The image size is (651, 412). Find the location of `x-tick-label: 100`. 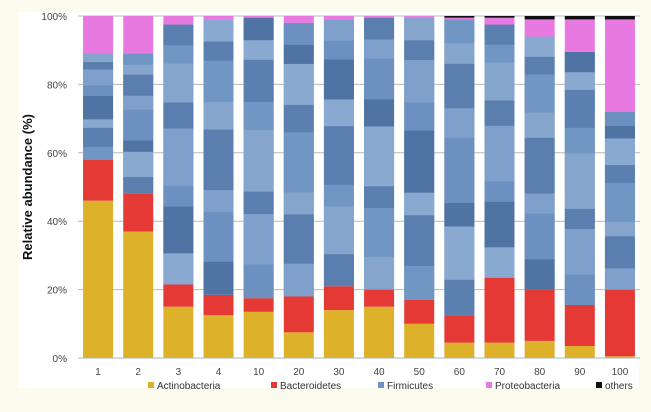

x-tick-label: 100 is located at coordinates (620, 372).